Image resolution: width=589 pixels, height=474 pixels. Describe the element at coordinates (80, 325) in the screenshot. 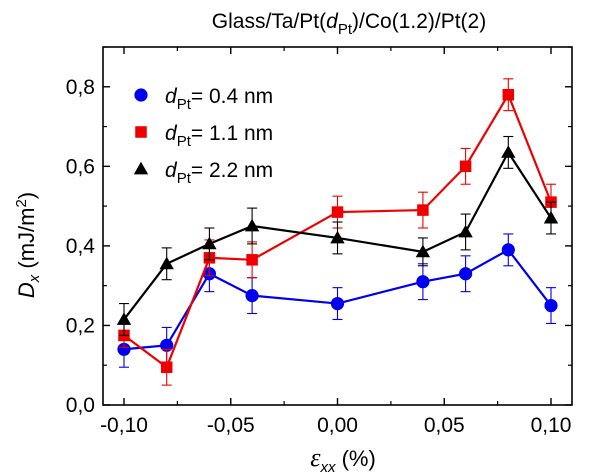

I see `y-tick-label: 0,2` at that location.